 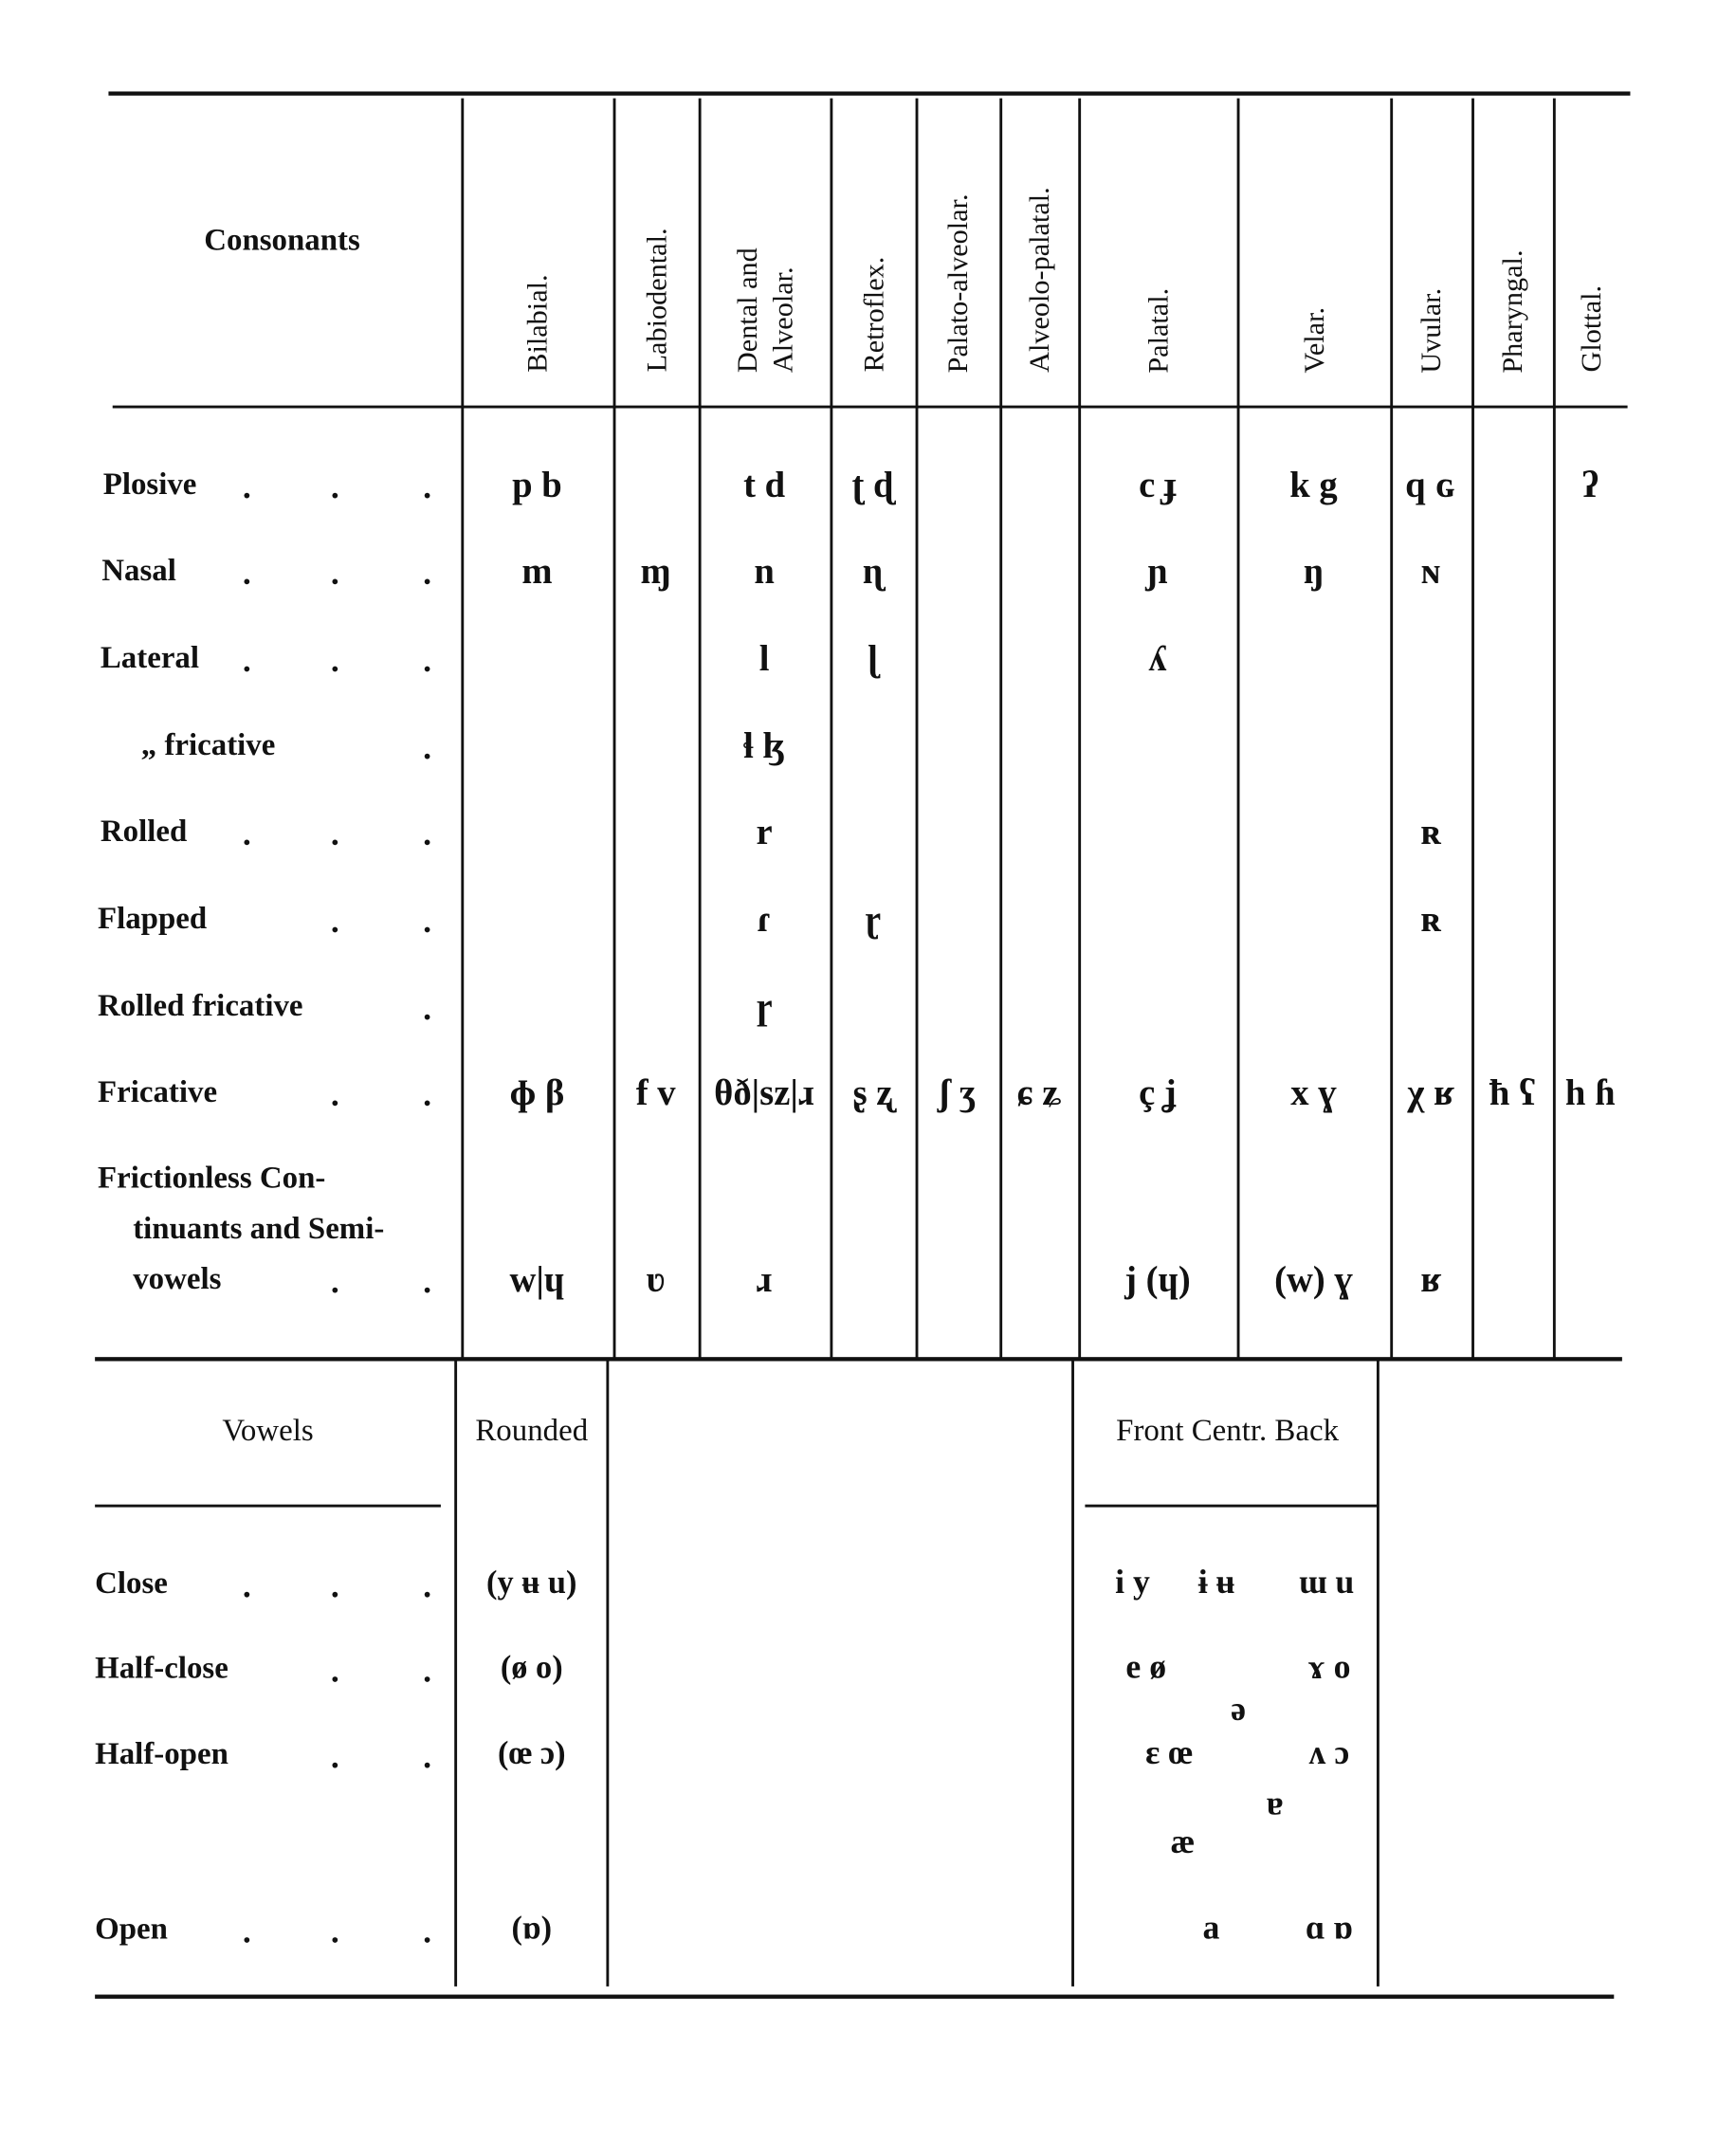 What do you see at coordinates (131, 1583) in the screenshot?
I see `row-label: Close` at bounding box center [131, 1583].